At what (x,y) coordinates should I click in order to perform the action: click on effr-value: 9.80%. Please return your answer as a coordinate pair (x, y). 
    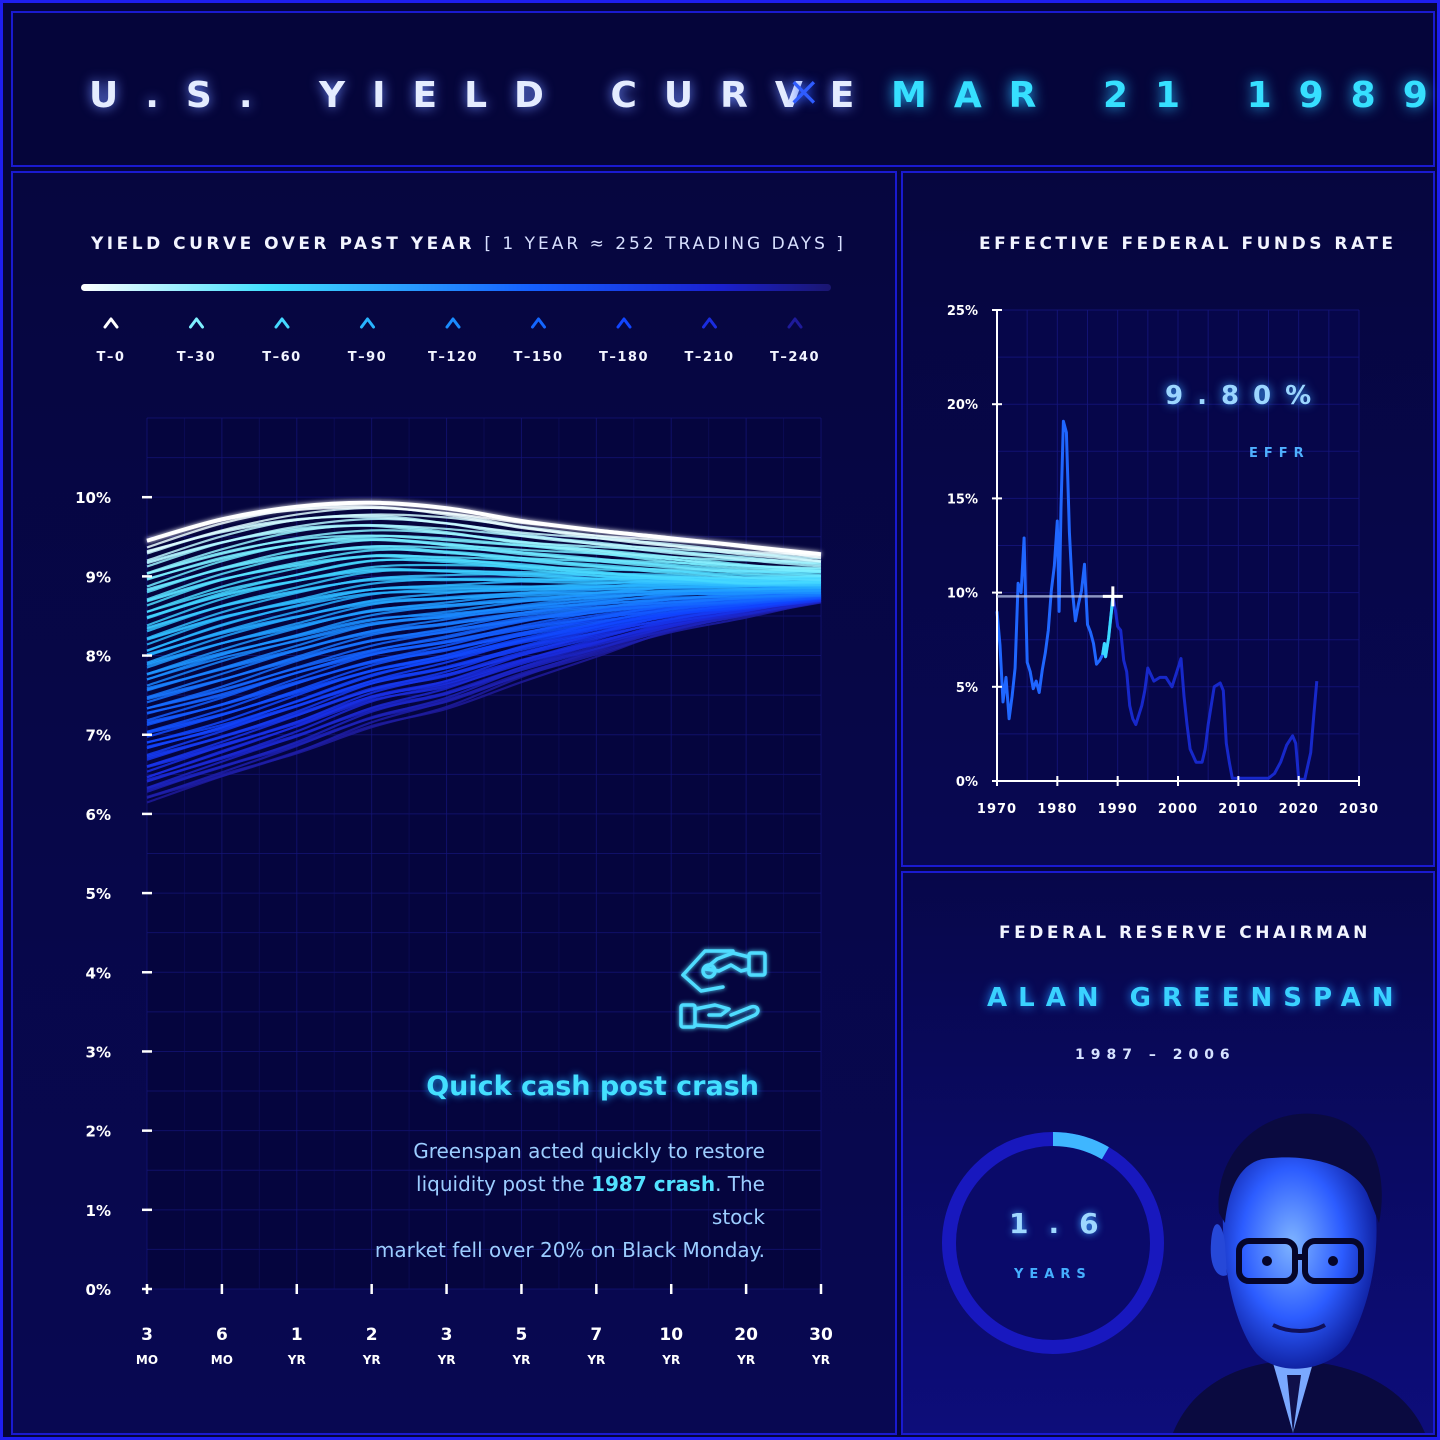
    Looking at the image, I should click on (1245, 396).